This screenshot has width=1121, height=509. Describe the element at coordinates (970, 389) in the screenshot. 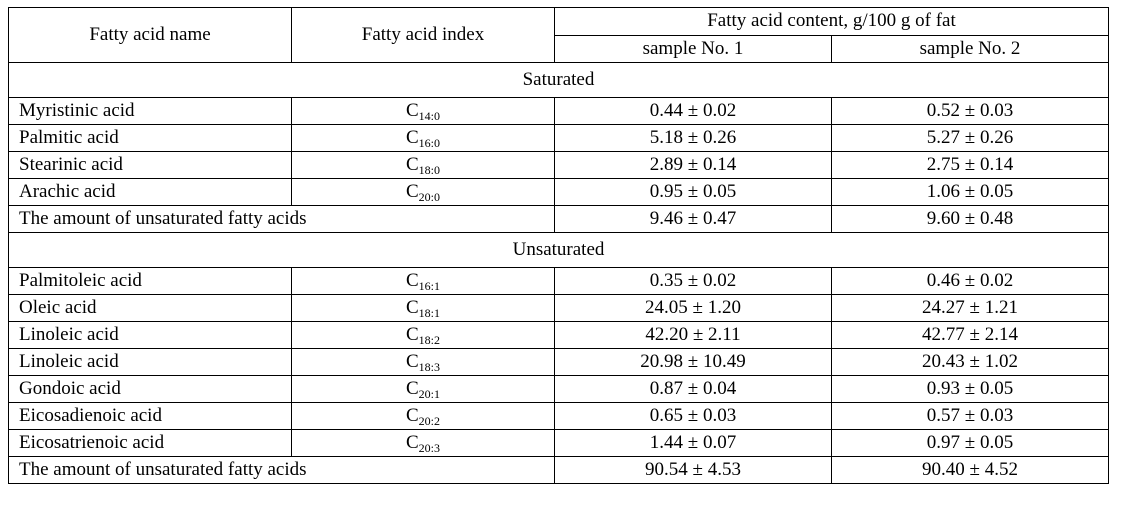

I see `sample-2-value: 0.93 ± 0.05` at that location.